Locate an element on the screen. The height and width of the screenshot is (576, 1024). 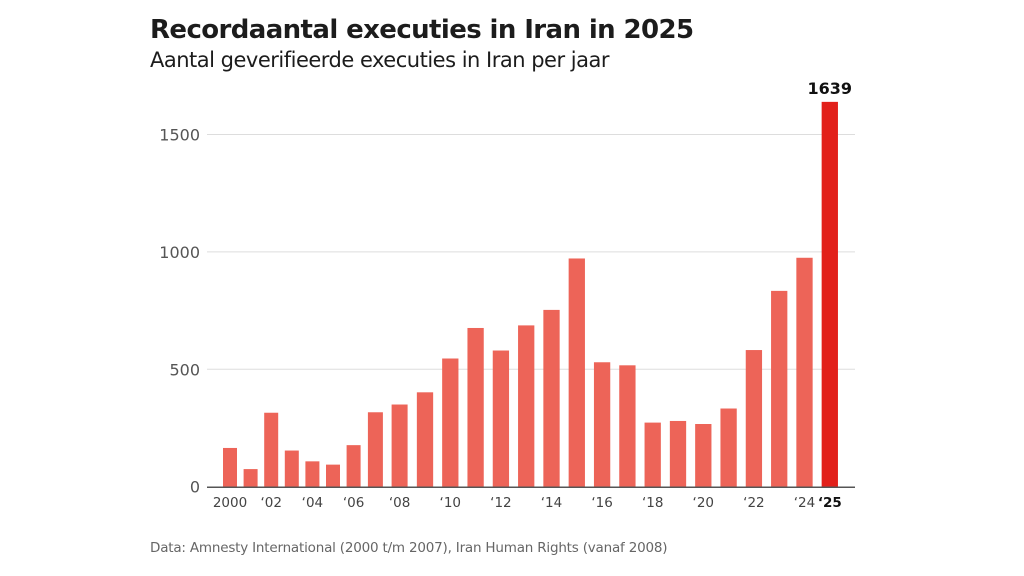
bar-2021 is located at coordinates (728, 447).